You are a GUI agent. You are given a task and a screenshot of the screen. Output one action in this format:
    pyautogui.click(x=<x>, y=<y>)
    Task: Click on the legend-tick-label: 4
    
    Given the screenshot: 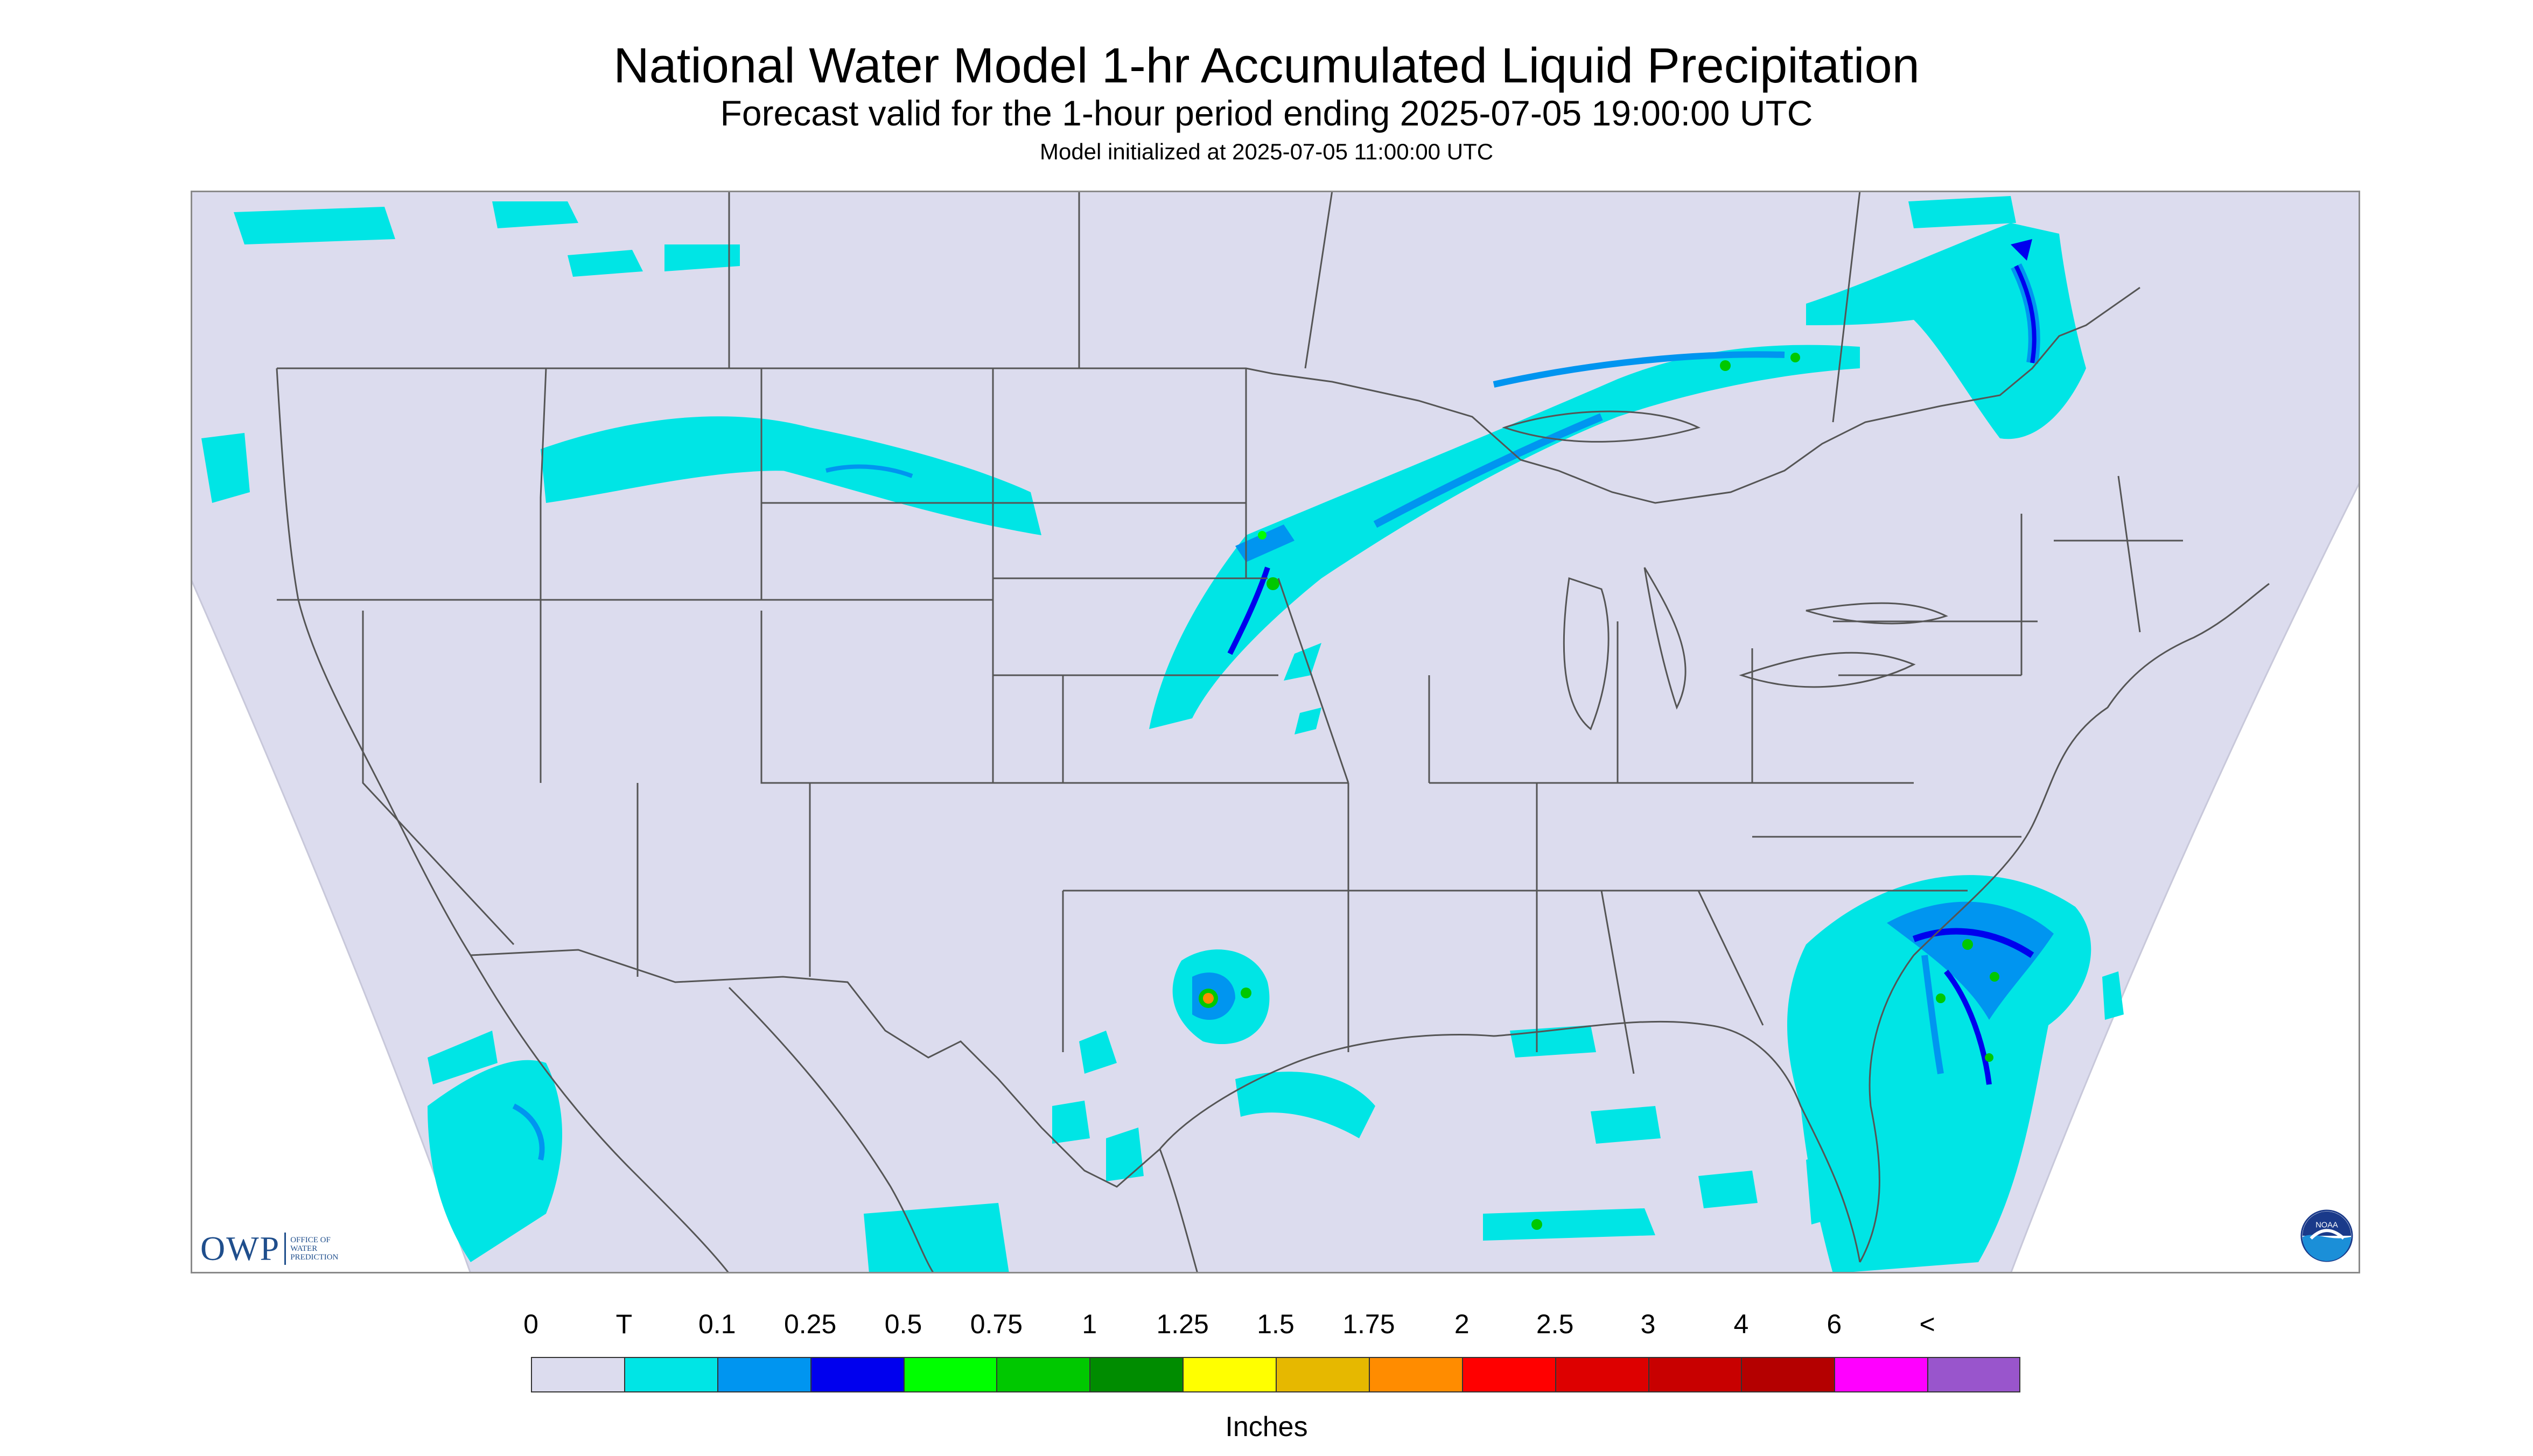 What is the action you would take?
    pyautogui.click(x=1741, y=1324)
    